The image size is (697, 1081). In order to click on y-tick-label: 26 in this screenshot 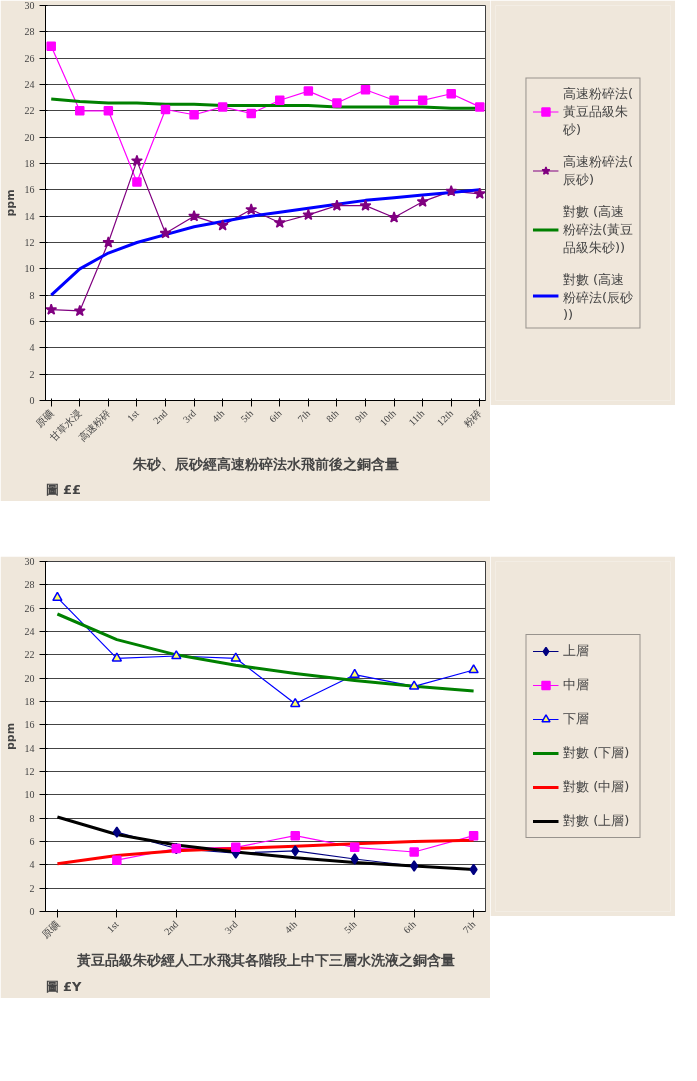, I will do `click(29, 608)`.